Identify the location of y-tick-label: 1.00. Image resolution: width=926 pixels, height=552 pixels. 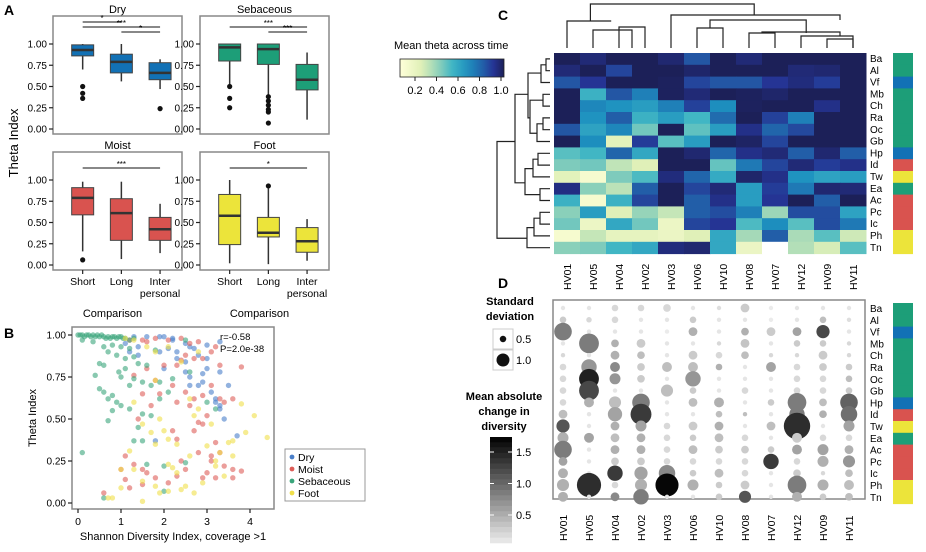
(38, 45).